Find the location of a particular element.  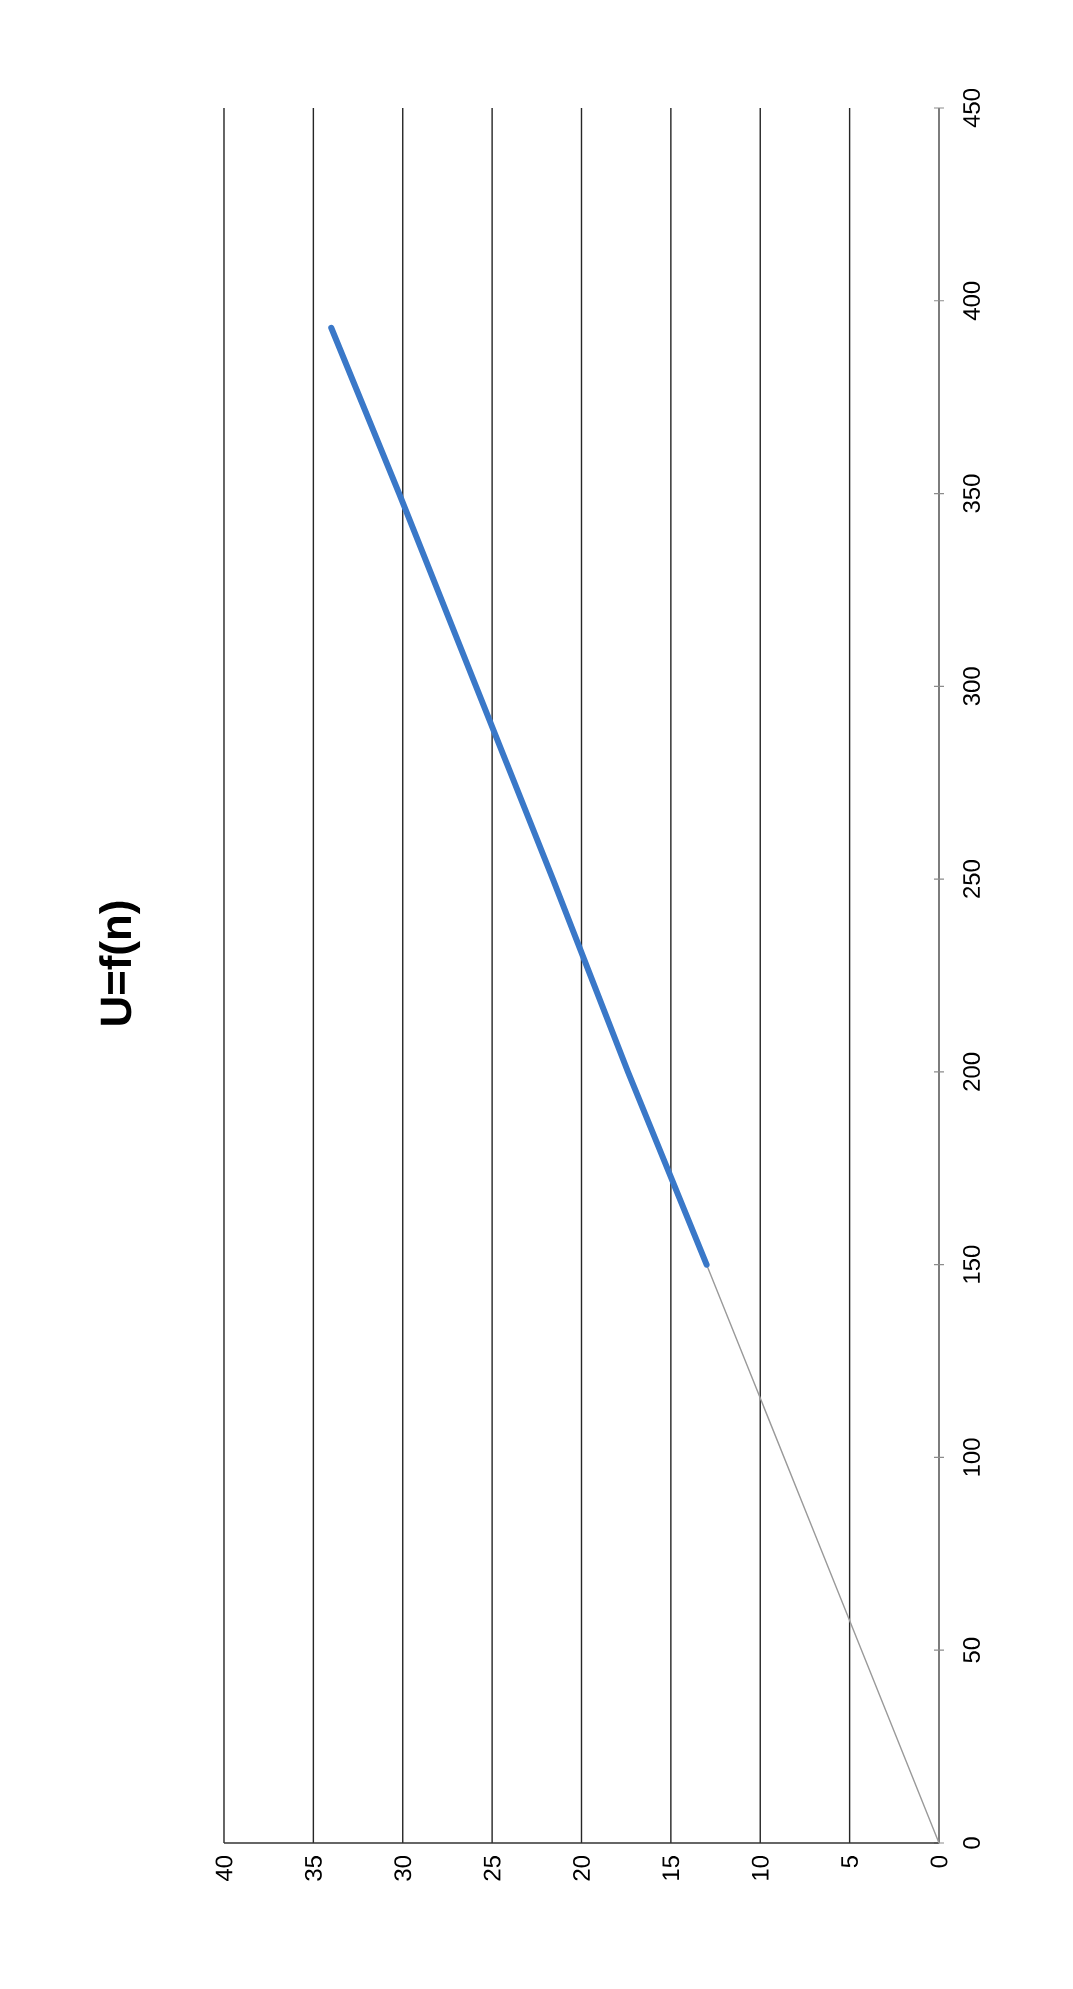

y-tick-label: 150 is located at coordinates (971, 1264).